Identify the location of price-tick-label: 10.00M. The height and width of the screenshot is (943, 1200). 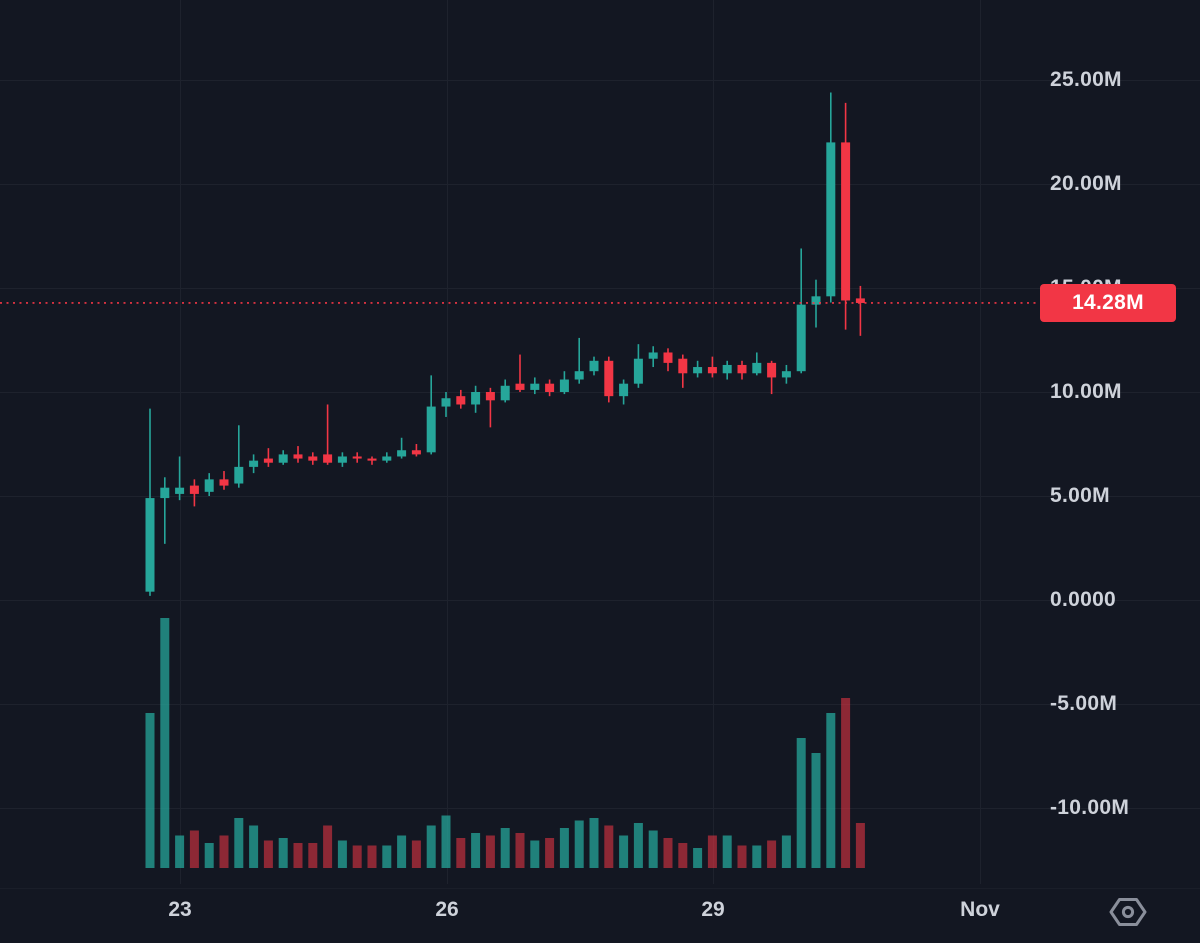
(1086, 391).